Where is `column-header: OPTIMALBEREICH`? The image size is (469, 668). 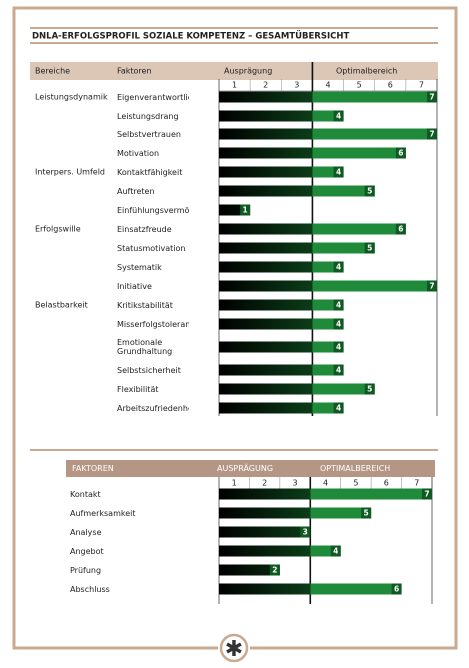
column-header: OPTIMALBEREICH is located at coordinates (355, 468).